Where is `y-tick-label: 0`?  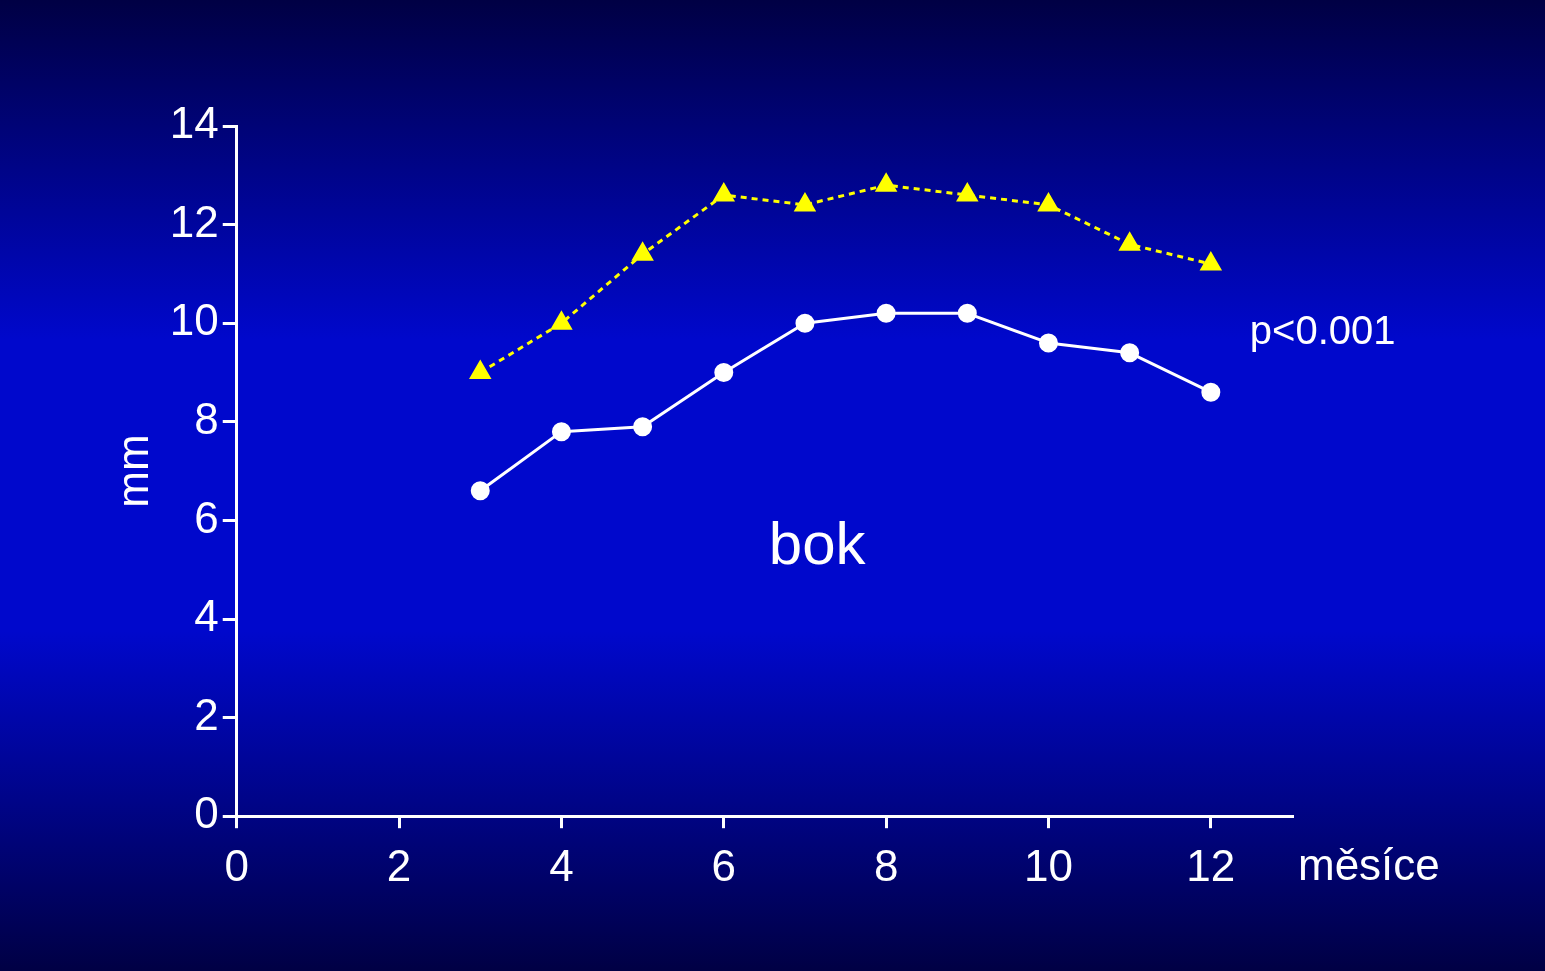
y-tick-label: 0 is located at coordinates (206, 813).